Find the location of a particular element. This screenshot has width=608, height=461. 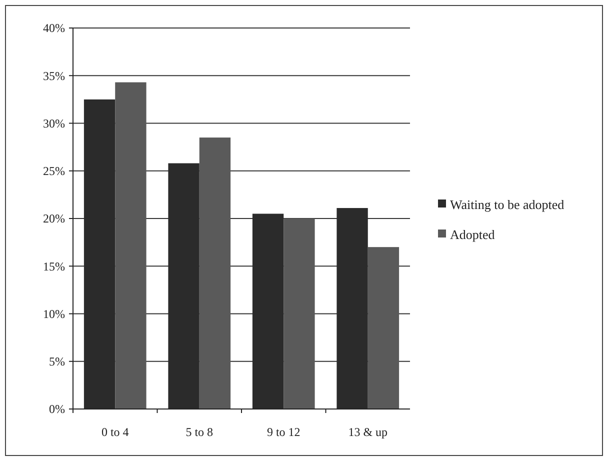

x-tick-label: 0 to 4 is located at coordinates (115, 432).